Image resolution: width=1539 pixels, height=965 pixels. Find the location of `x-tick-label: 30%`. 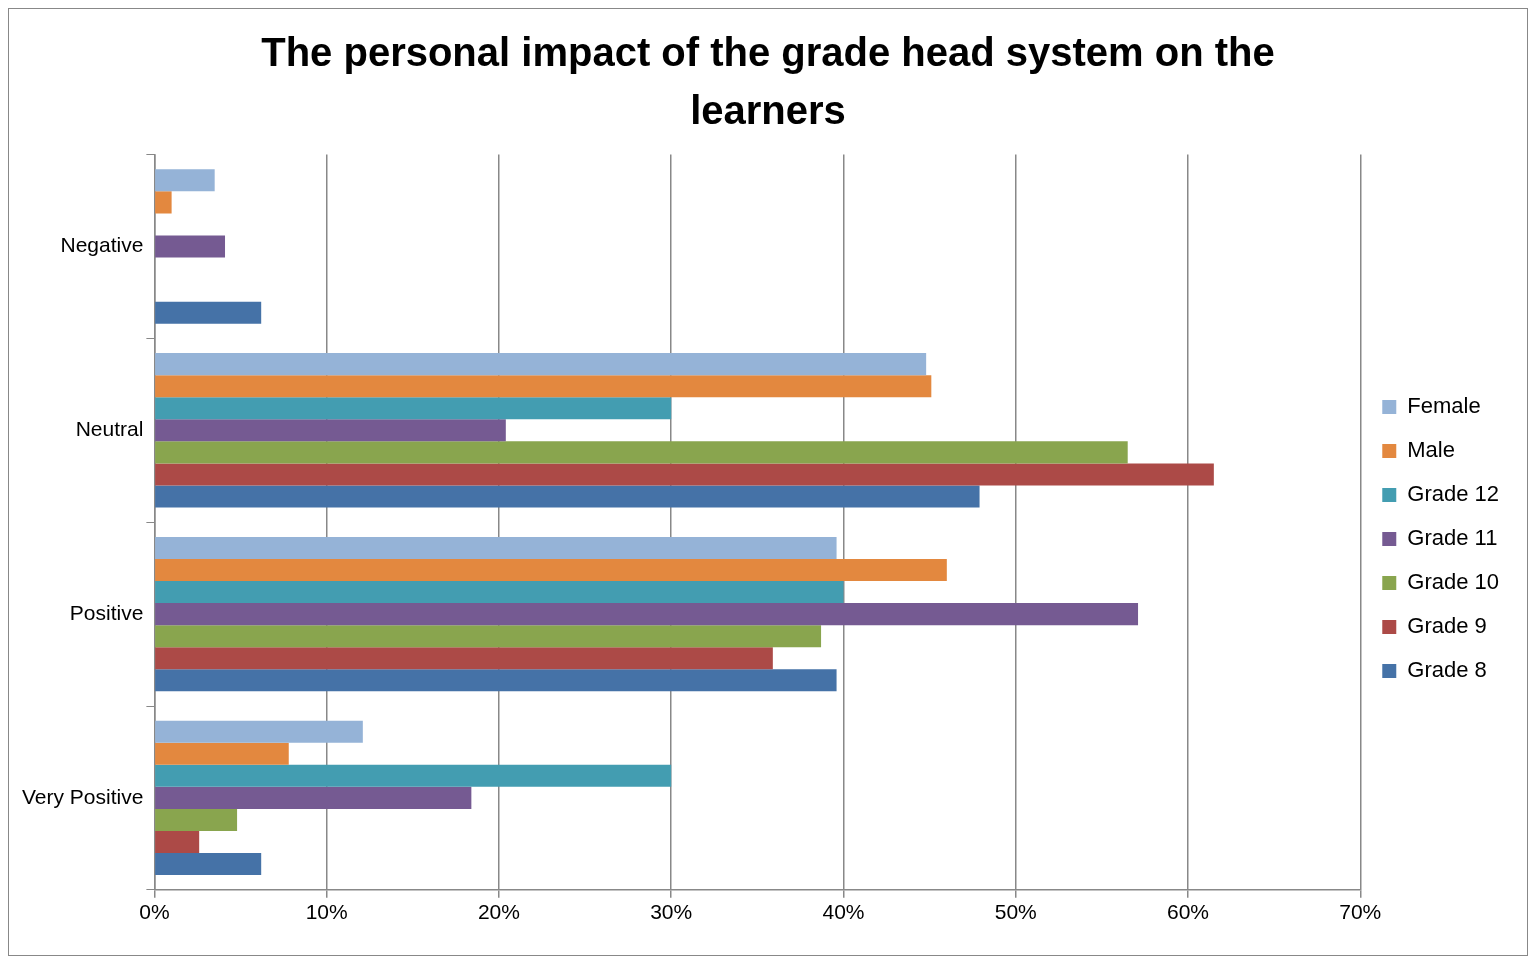

x-tick-label: 30% is located at coordinates (671, 912).